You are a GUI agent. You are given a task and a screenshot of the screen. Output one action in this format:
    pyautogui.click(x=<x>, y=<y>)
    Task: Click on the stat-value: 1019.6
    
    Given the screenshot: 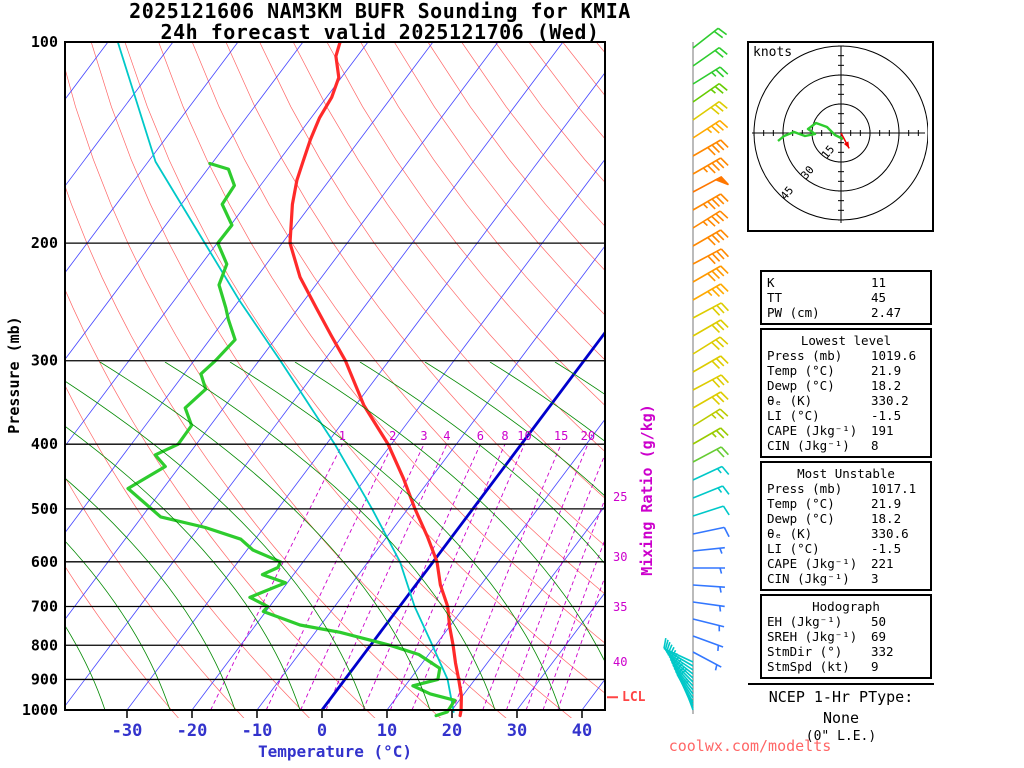 What is the action you would take?
    pyautogui.click(x=894, y=355)
    